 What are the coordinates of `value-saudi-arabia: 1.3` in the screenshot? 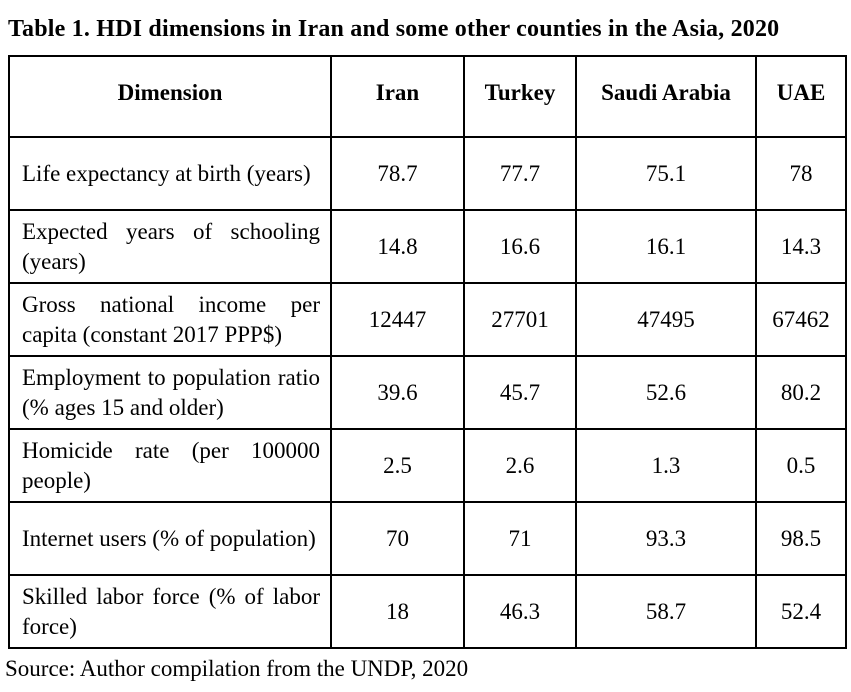 It's located at (666, 466).